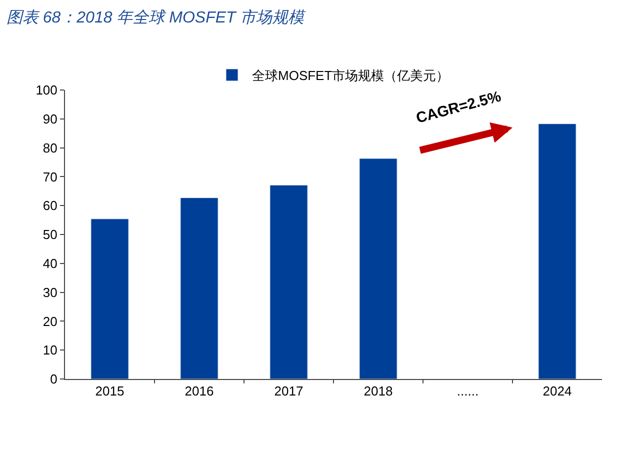 The image size is (642, 449). What do you see at coordinates (50, 118) in the screenshot?
I see `y-tick-label: 90` at bounding box center [50, 118].